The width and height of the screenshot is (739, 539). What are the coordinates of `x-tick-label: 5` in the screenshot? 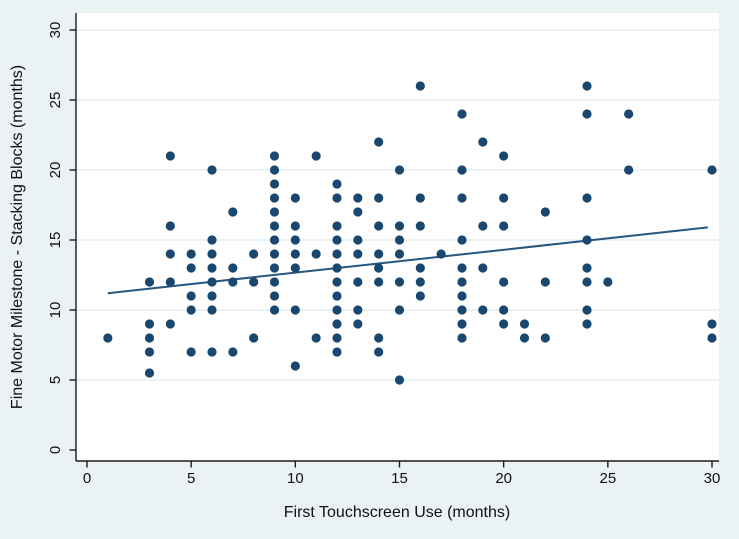 It's located at (191, 478).